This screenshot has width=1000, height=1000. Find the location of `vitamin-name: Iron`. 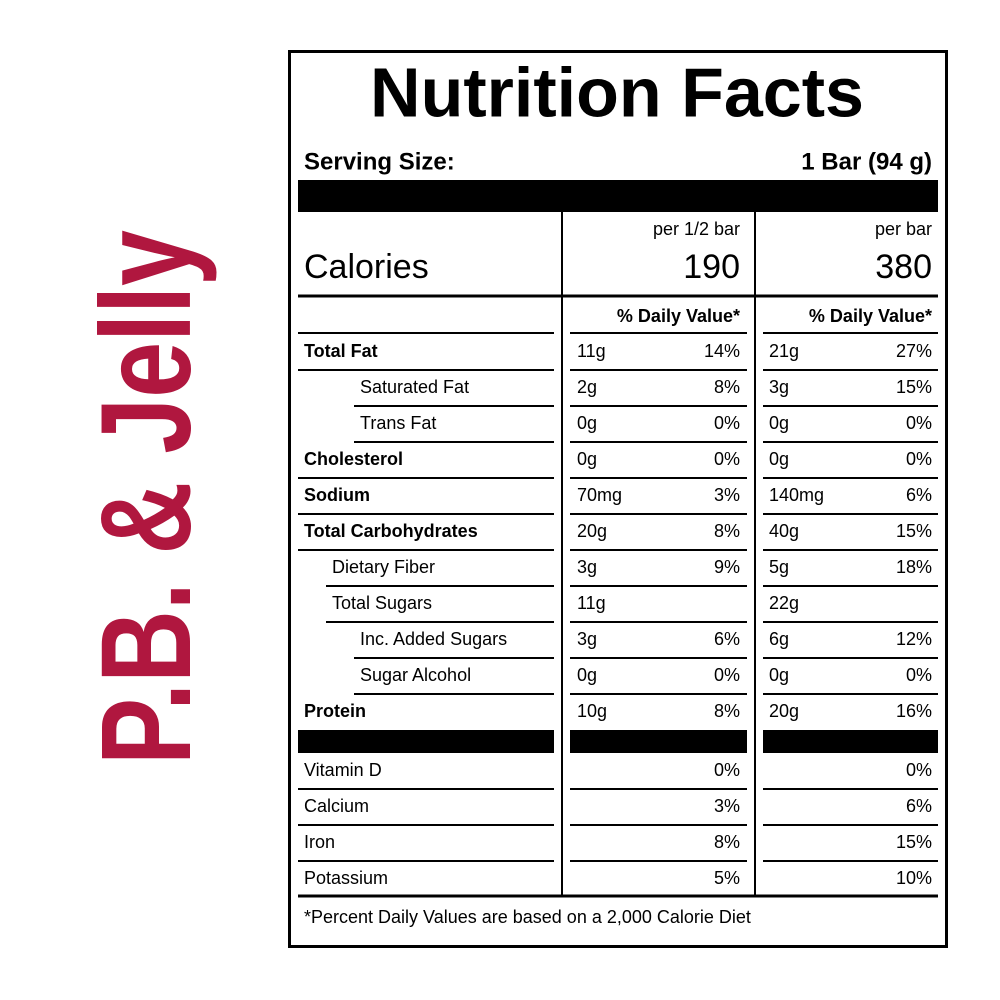

vitamin-name: Iron is located at coordinates (319, 842).